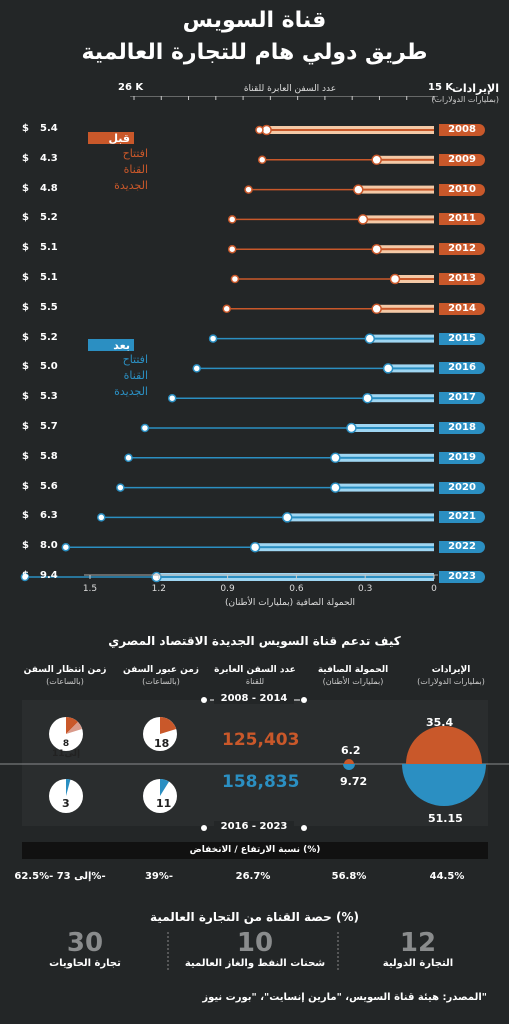  I want to click on bottom-axis-tick-label: 0, so click(434, 589).